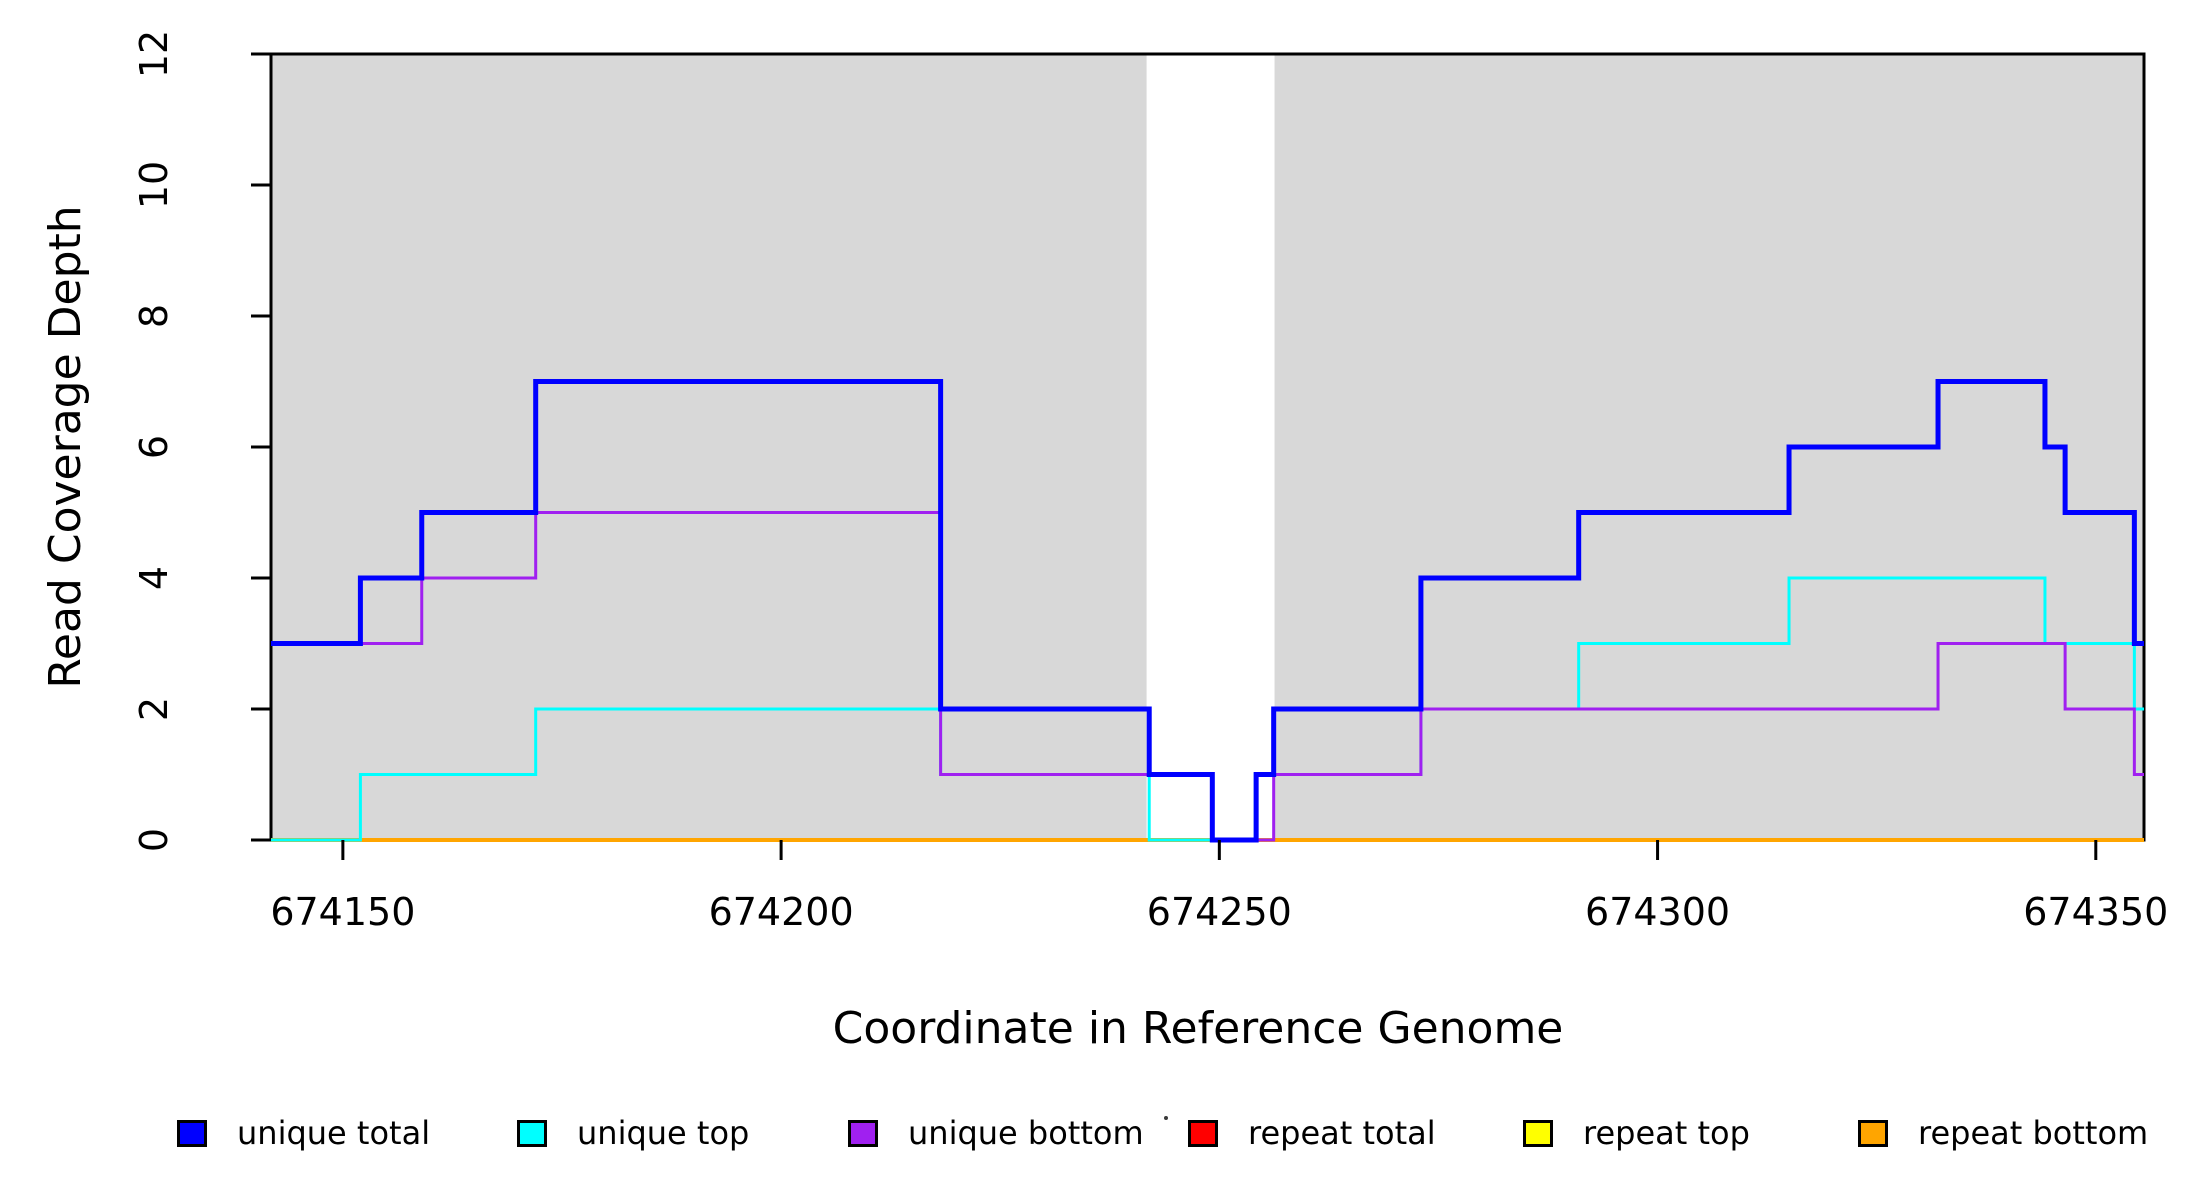 The image size is (2200, 1200). I want to click on x-tick-label: 674300, so click(1657, 912).